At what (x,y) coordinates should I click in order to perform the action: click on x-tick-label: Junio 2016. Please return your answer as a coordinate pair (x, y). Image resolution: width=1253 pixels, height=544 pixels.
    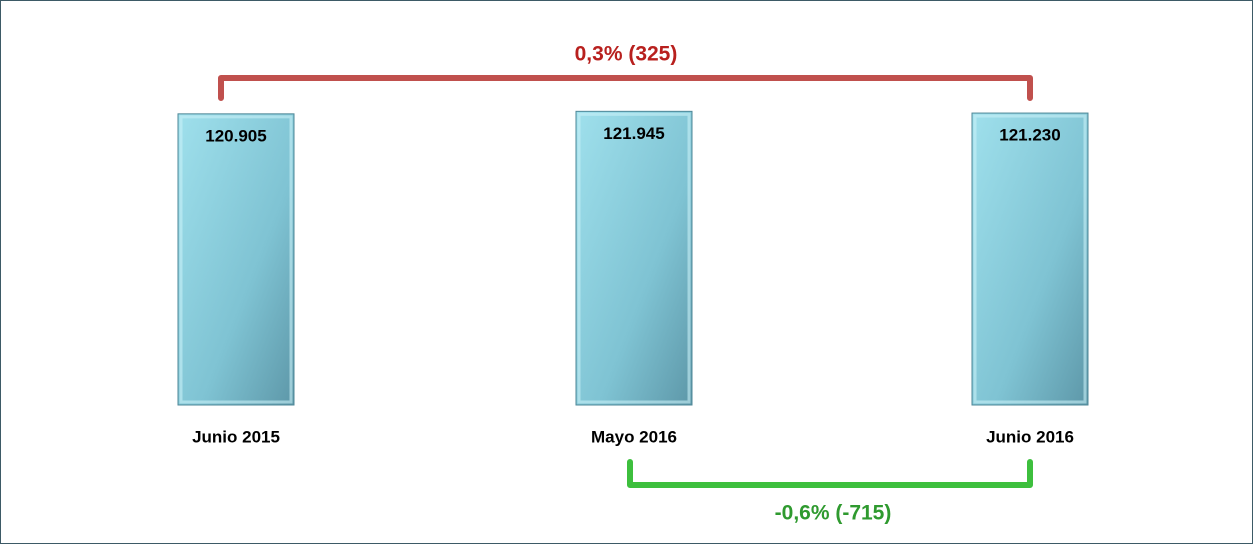
    Looking at the image, I should click on (1030, 436).